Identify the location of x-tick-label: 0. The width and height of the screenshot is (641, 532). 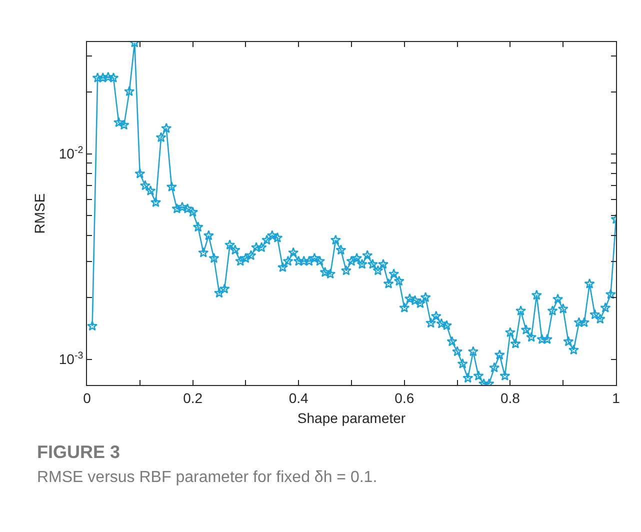
(87, 398).